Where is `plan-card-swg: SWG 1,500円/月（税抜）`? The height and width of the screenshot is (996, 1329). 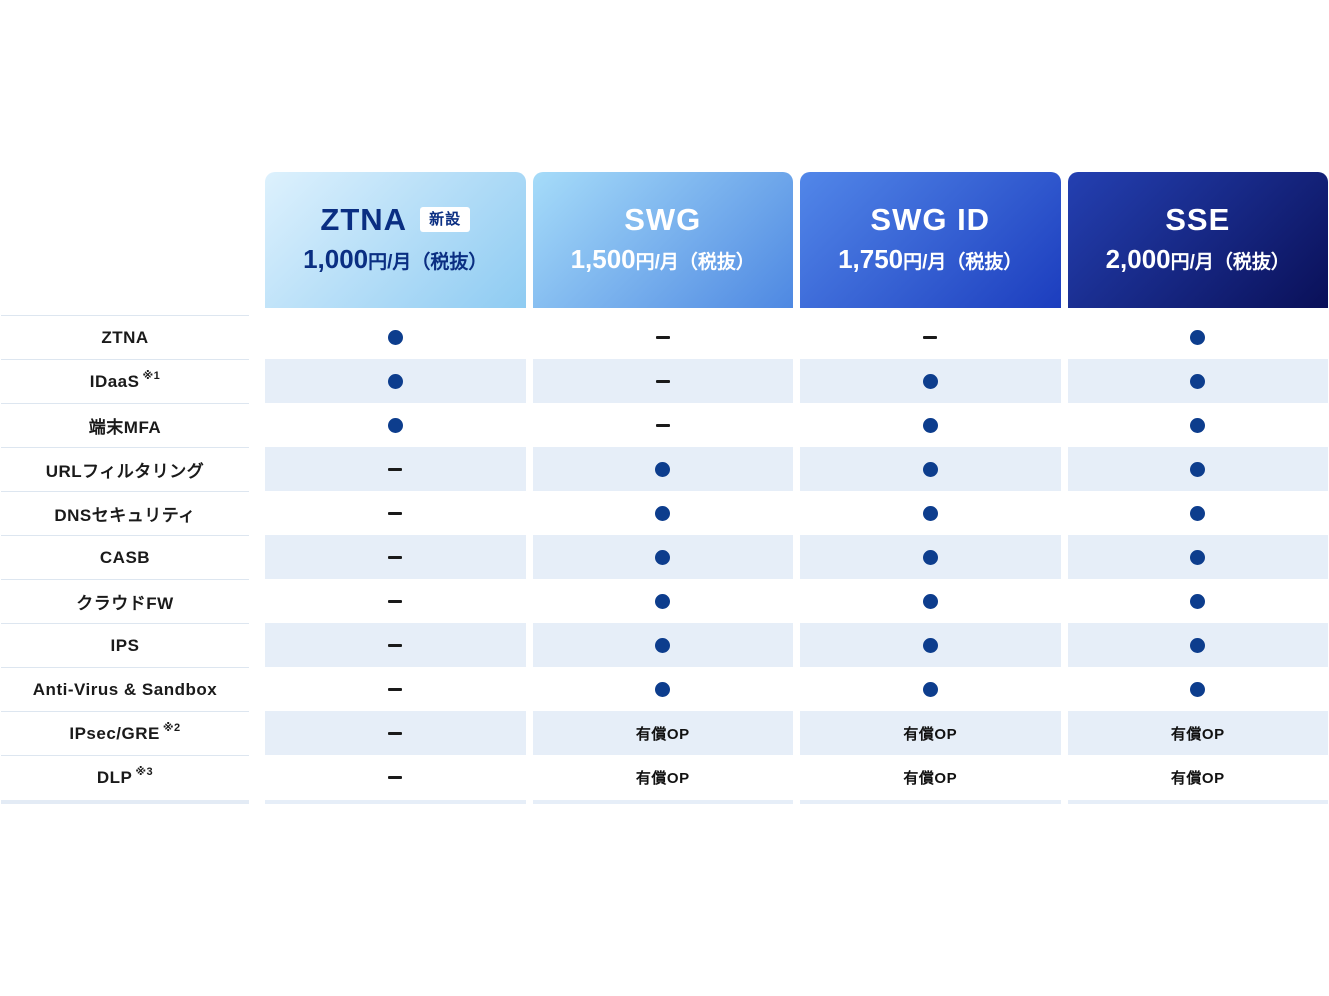 plan-card-swg: SWG 1,500円/月（税抜） is located at coordinates (662, 240).